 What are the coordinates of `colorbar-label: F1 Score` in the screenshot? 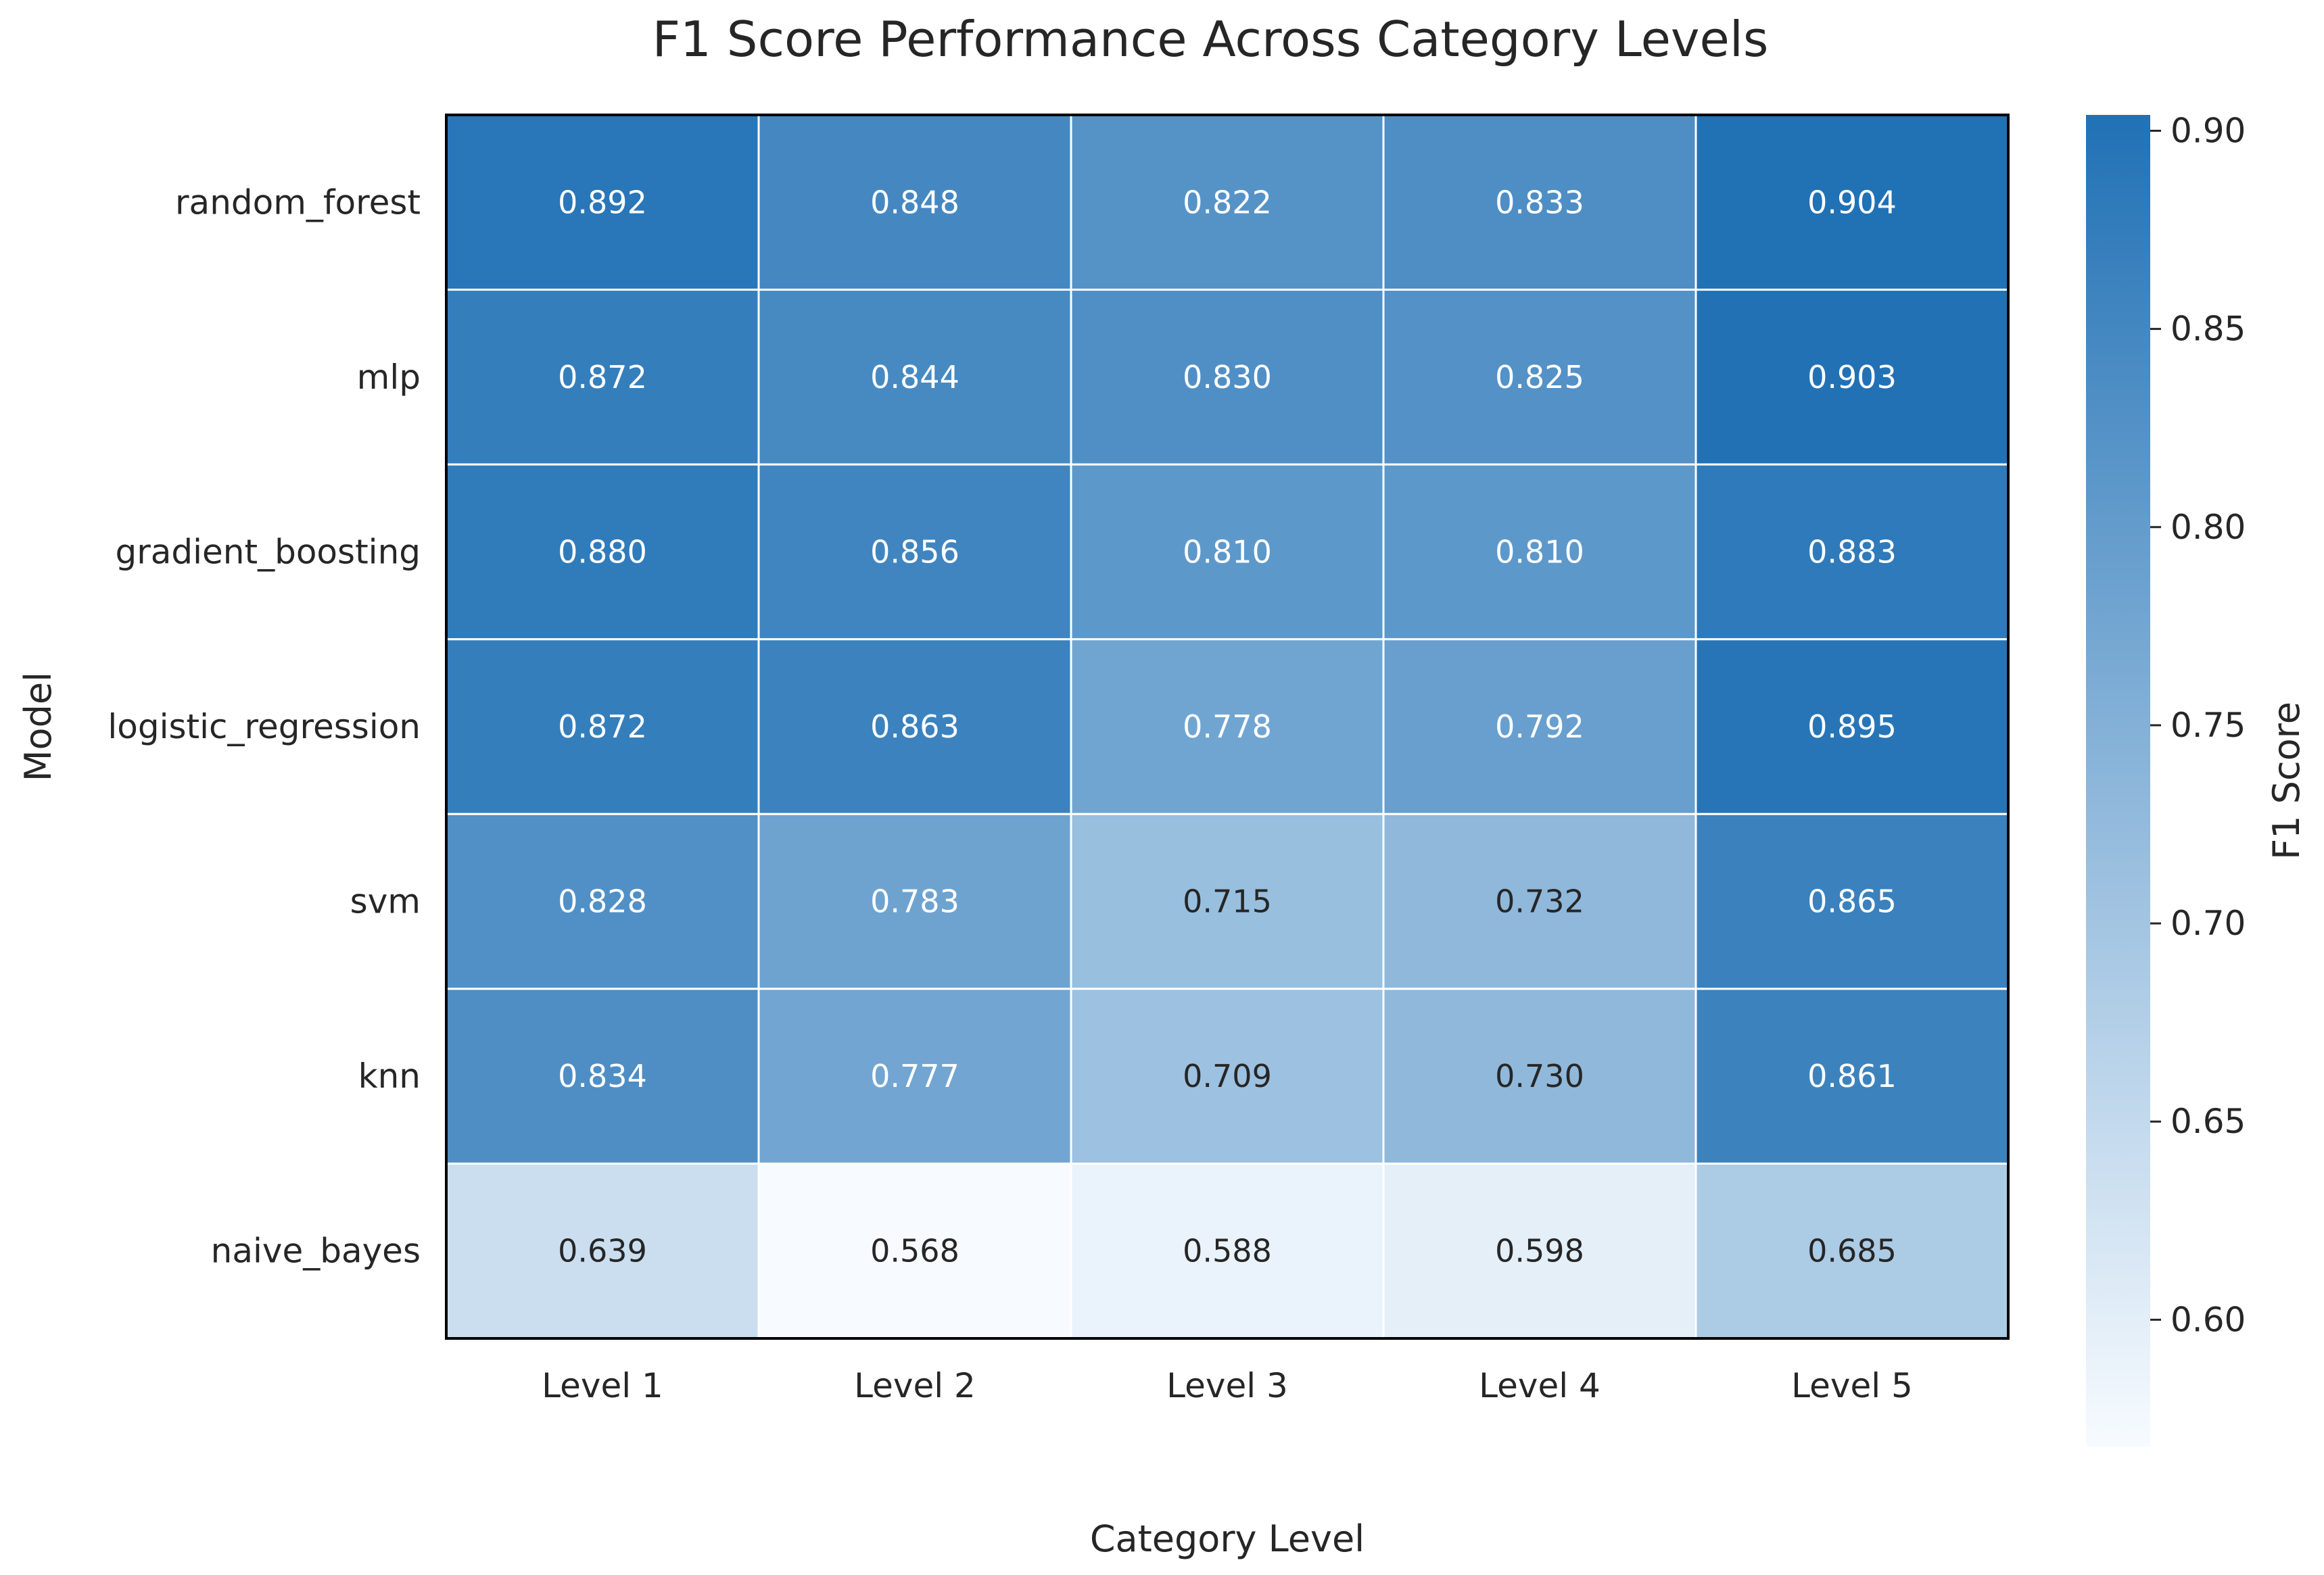 It's located at (2286, 781).